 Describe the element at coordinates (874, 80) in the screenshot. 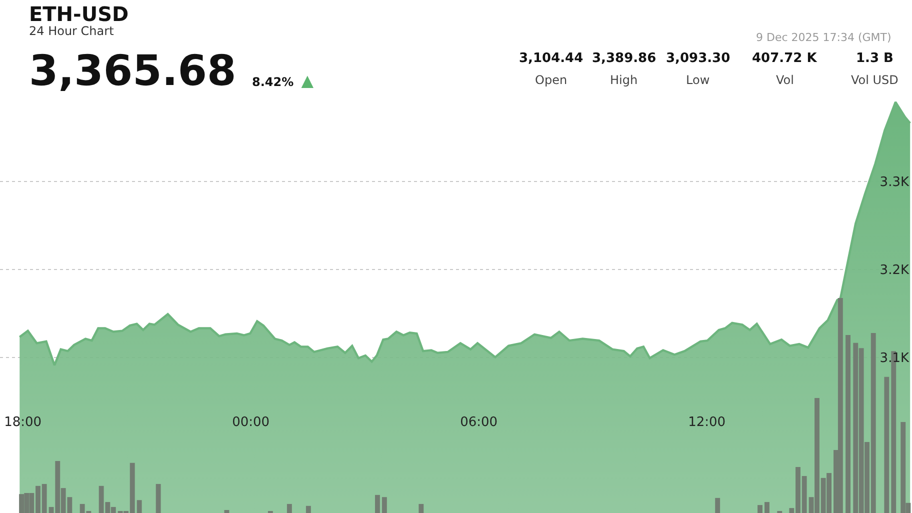

I see `annotation: Vol USD` at that location.